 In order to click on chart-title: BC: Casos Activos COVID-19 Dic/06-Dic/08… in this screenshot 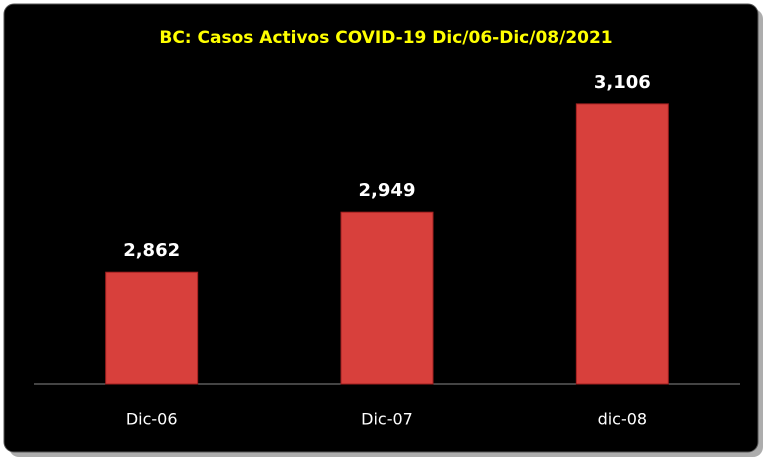, I will do `click(385, 38)`.